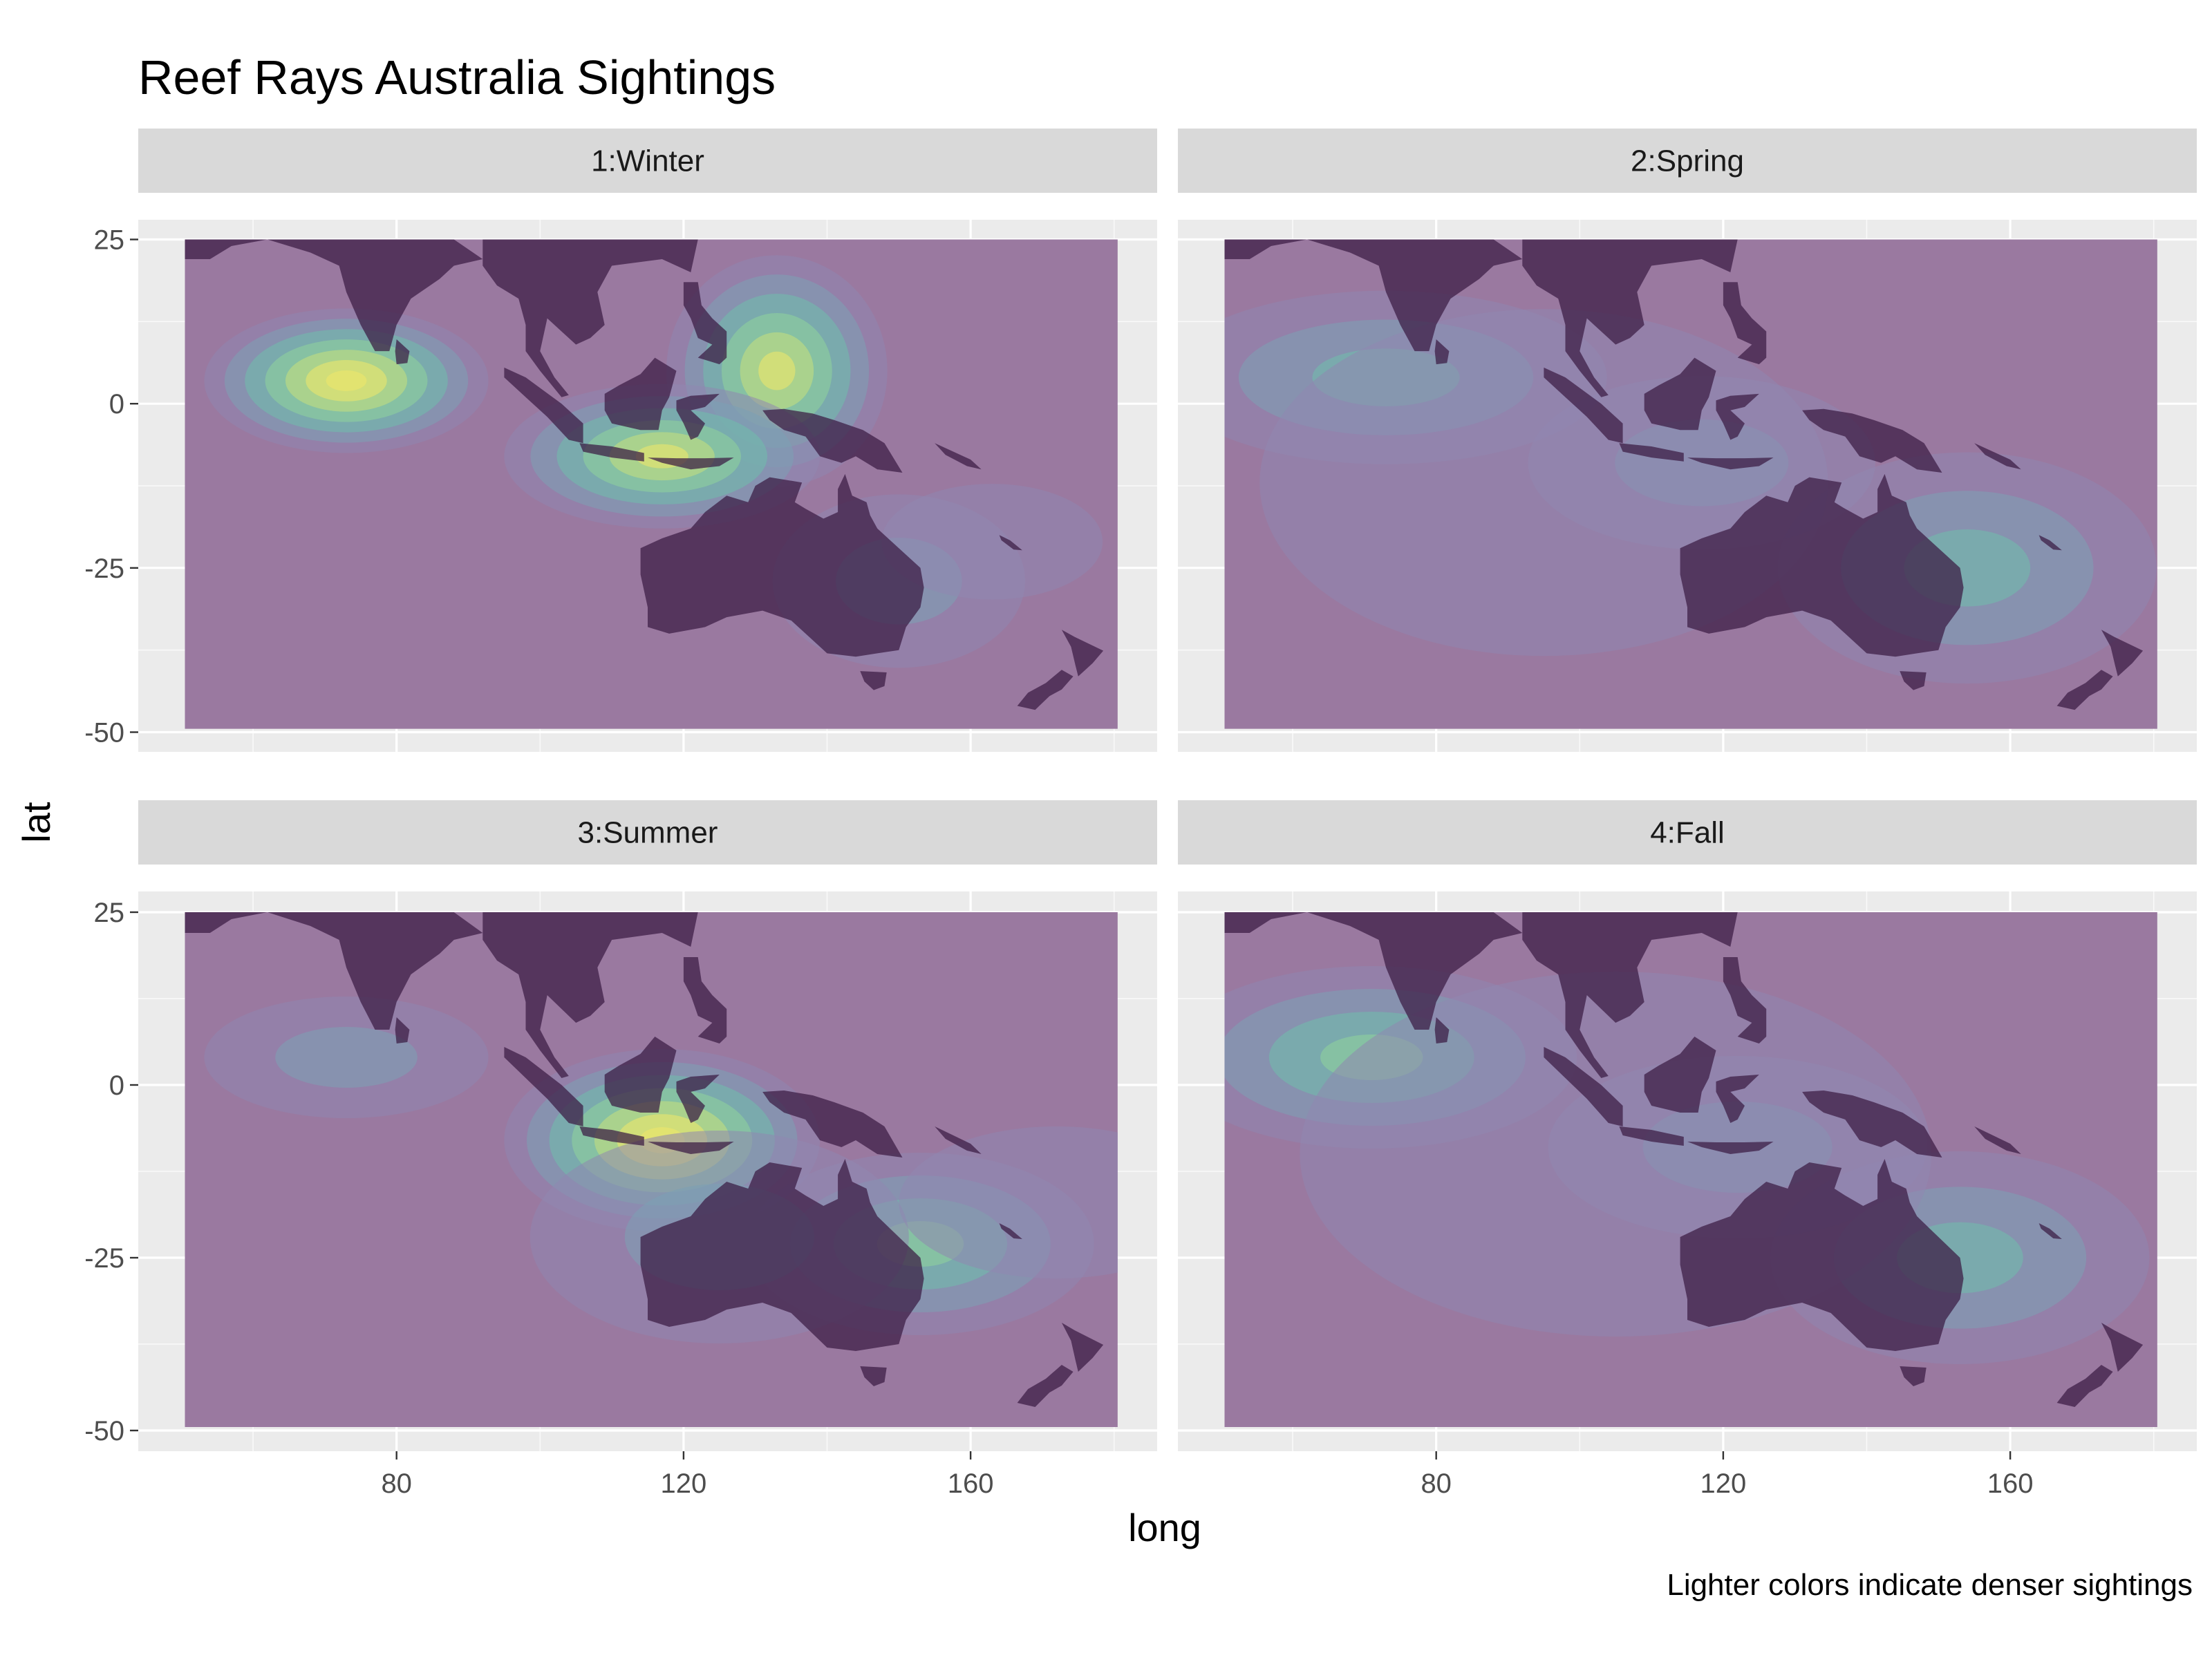  What do you see at coordinates (104, 569) in the screenshot?
I see `y-tick-label: -25` at bounding box center [104, 569].